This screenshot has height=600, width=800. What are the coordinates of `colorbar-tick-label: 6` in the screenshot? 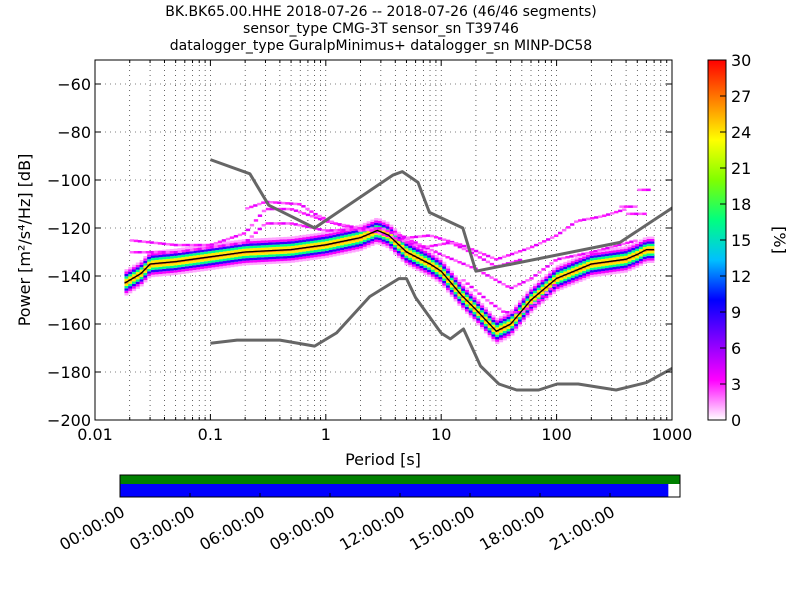 It's located at (736, 348).